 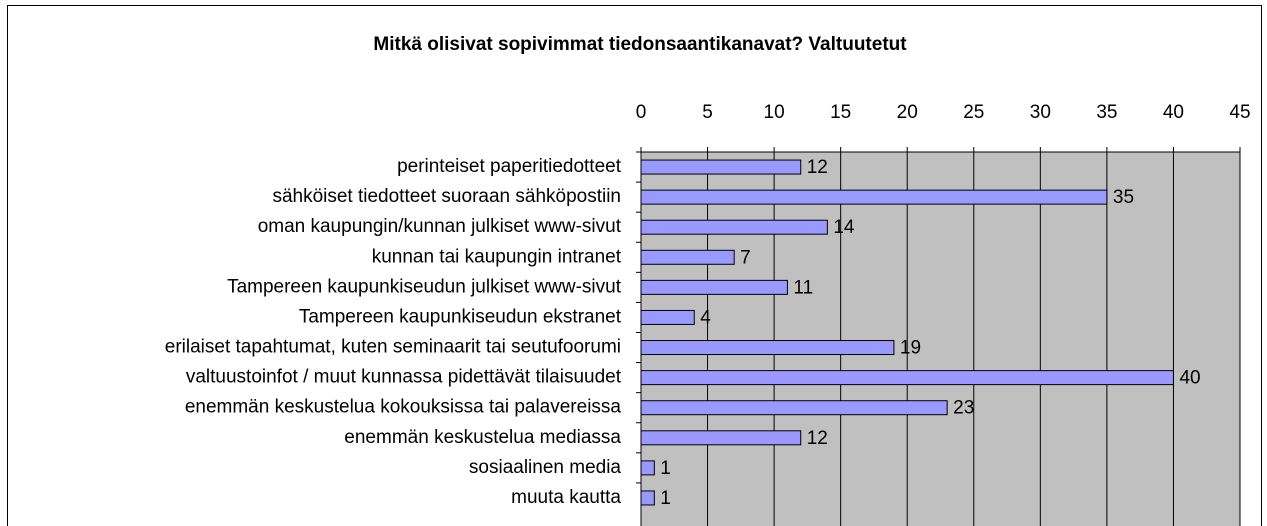 I want to click on x-tick-label: 0, so click(x=641, y=112).